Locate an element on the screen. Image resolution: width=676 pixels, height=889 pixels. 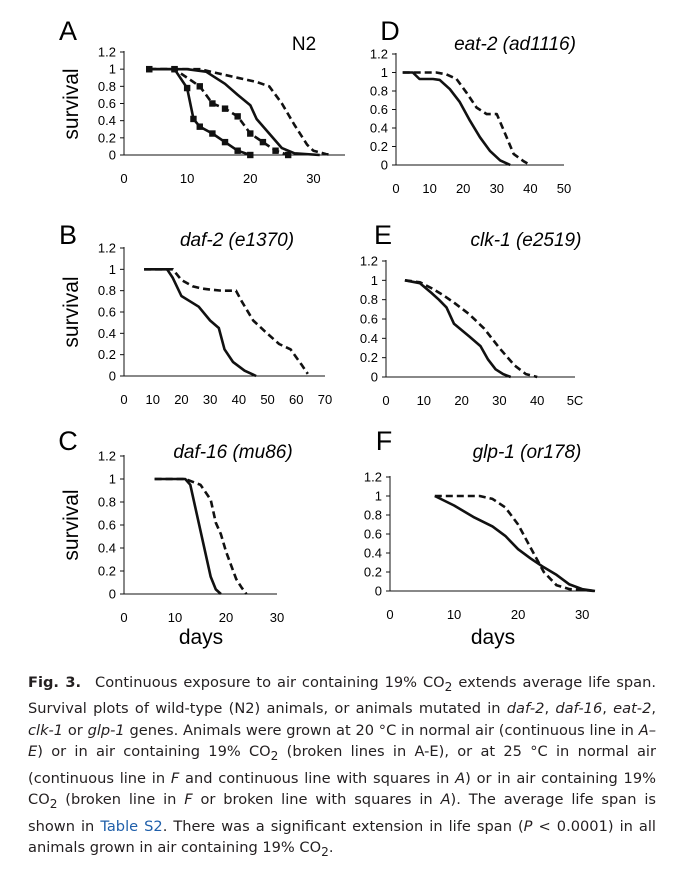
x-axis-label: days is located at coordinates (201, 637).